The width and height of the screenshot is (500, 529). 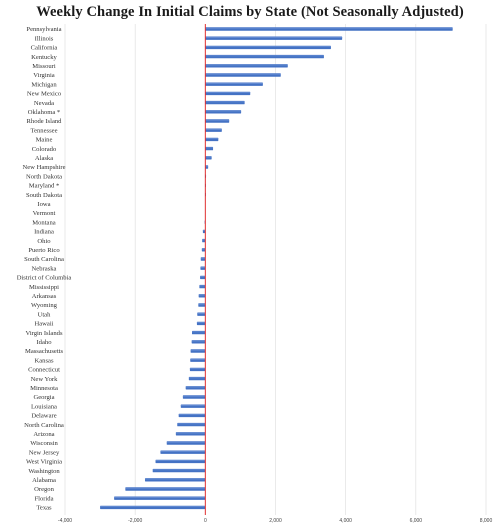 What do you see at coordinates (44, 305) in the screenshot?
I see `category-label: Wyoming` at bounding box center [44, 305].